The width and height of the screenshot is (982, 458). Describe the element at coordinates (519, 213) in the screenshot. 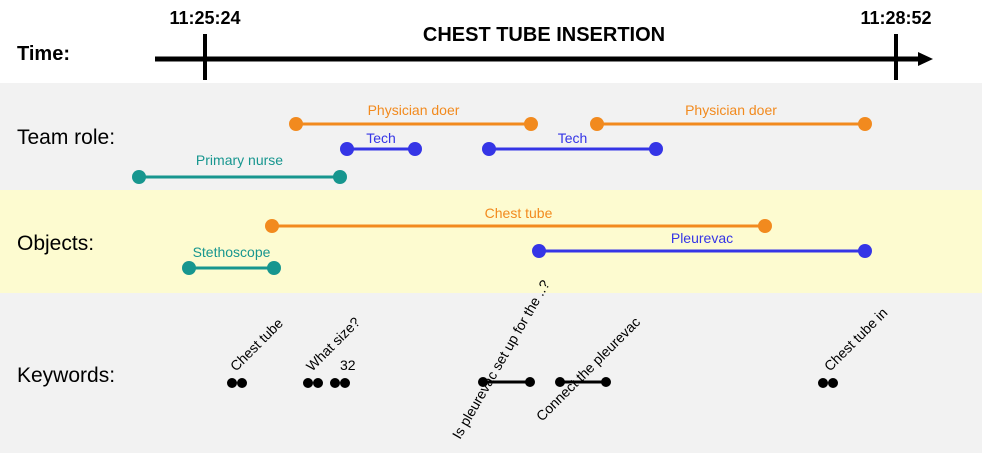

I see `object-span-label: Chest tube` at that location.